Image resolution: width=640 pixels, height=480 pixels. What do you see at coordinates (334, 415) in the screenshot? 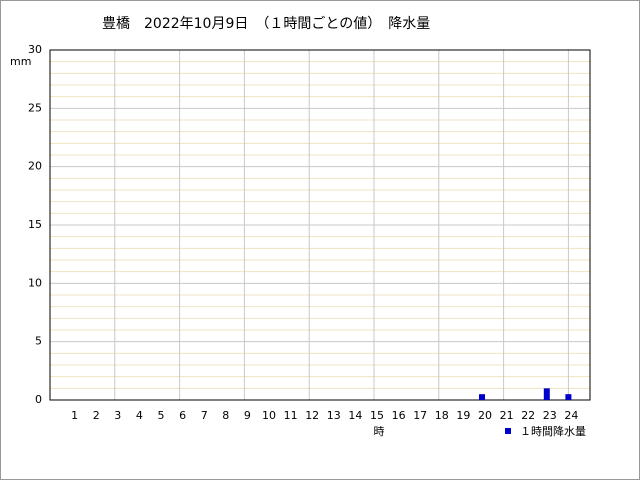
I see `x-tick-label: 13` at bounding box center [334, 415].